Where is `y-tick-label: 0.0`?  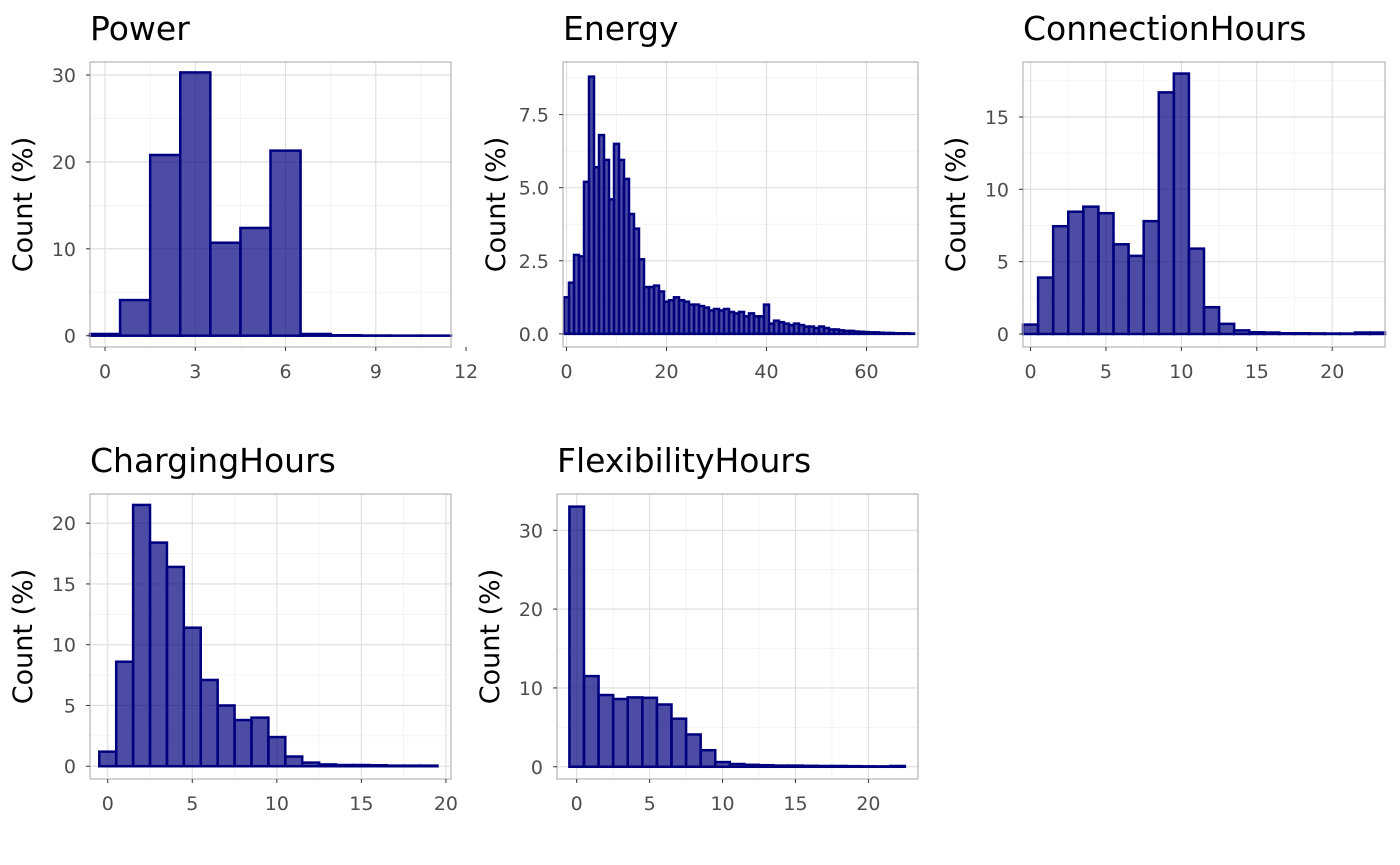 y-tick-label: 0.0 is located at coordinates (534, 335).